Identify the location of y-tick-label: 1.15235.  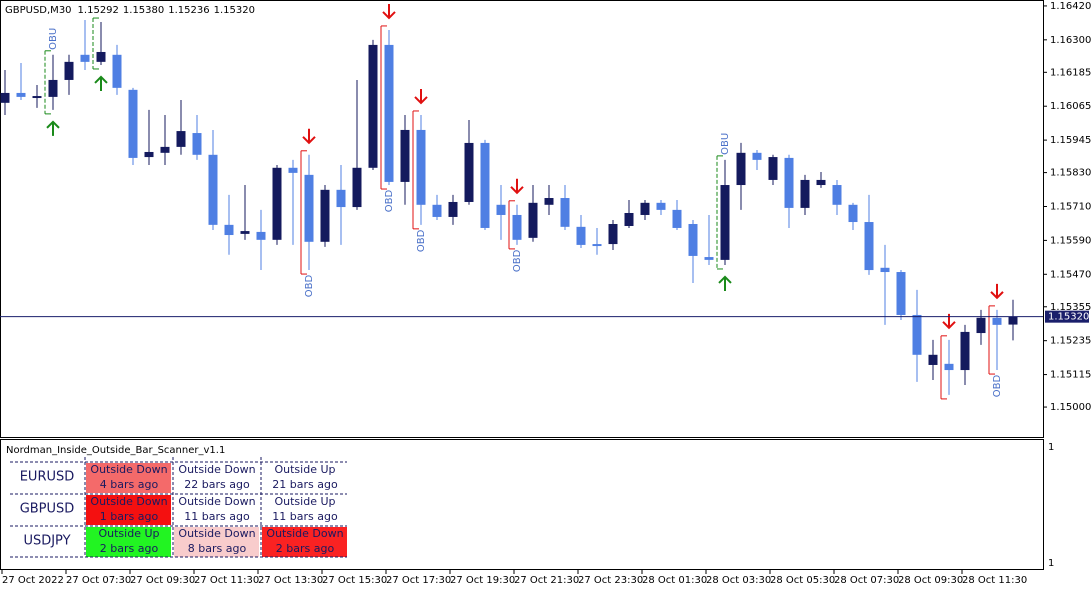
(1070, 341).